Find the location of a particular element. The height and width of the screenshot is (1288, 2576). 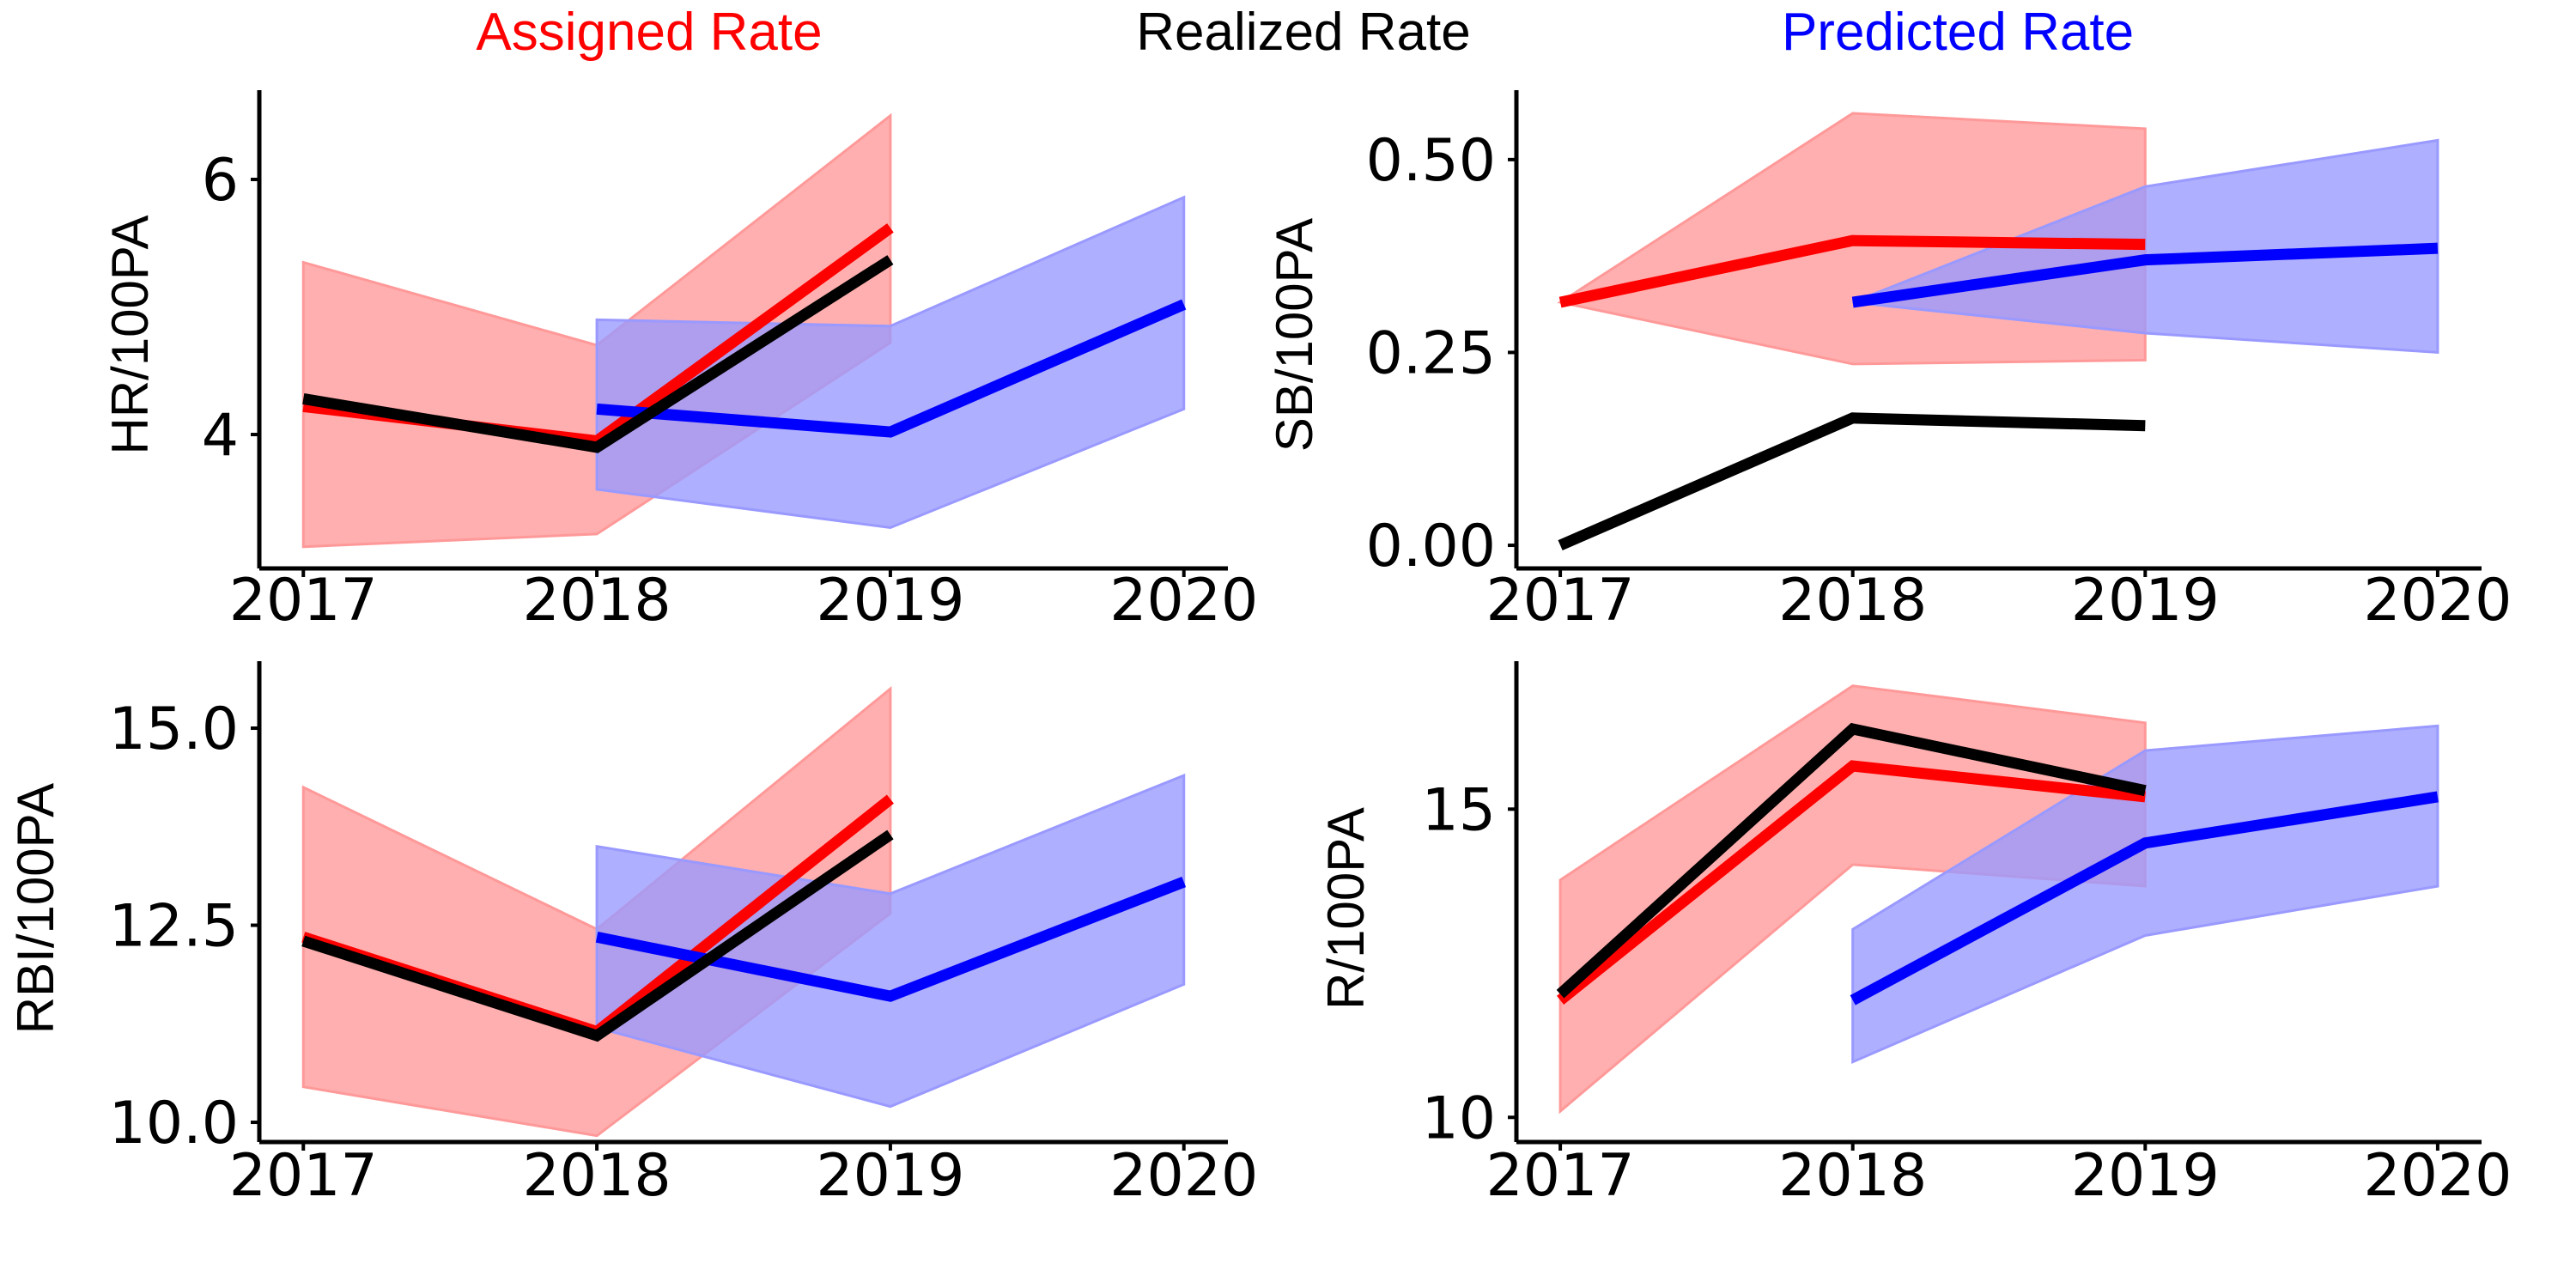

y-tick-label: 10.0 is located at coordinates (174, 1123).